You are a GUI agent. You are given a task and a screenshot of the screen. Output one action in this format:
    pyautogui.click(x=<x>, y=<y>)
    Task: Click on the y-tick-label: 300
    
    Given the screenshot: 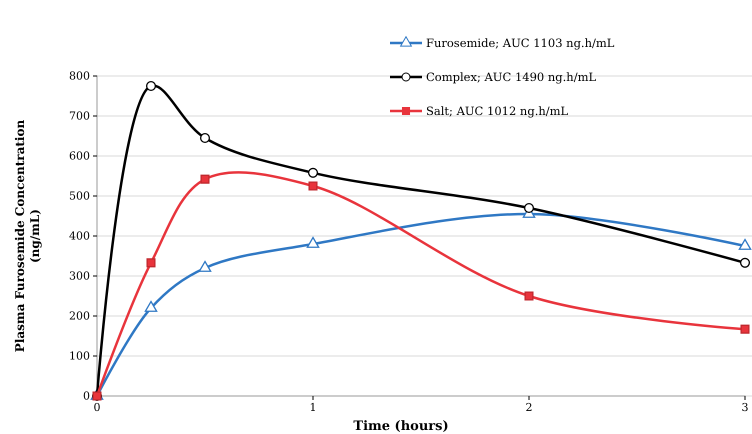 What is the action you would take?
    pyautogui.click(x=79, y=276)
    